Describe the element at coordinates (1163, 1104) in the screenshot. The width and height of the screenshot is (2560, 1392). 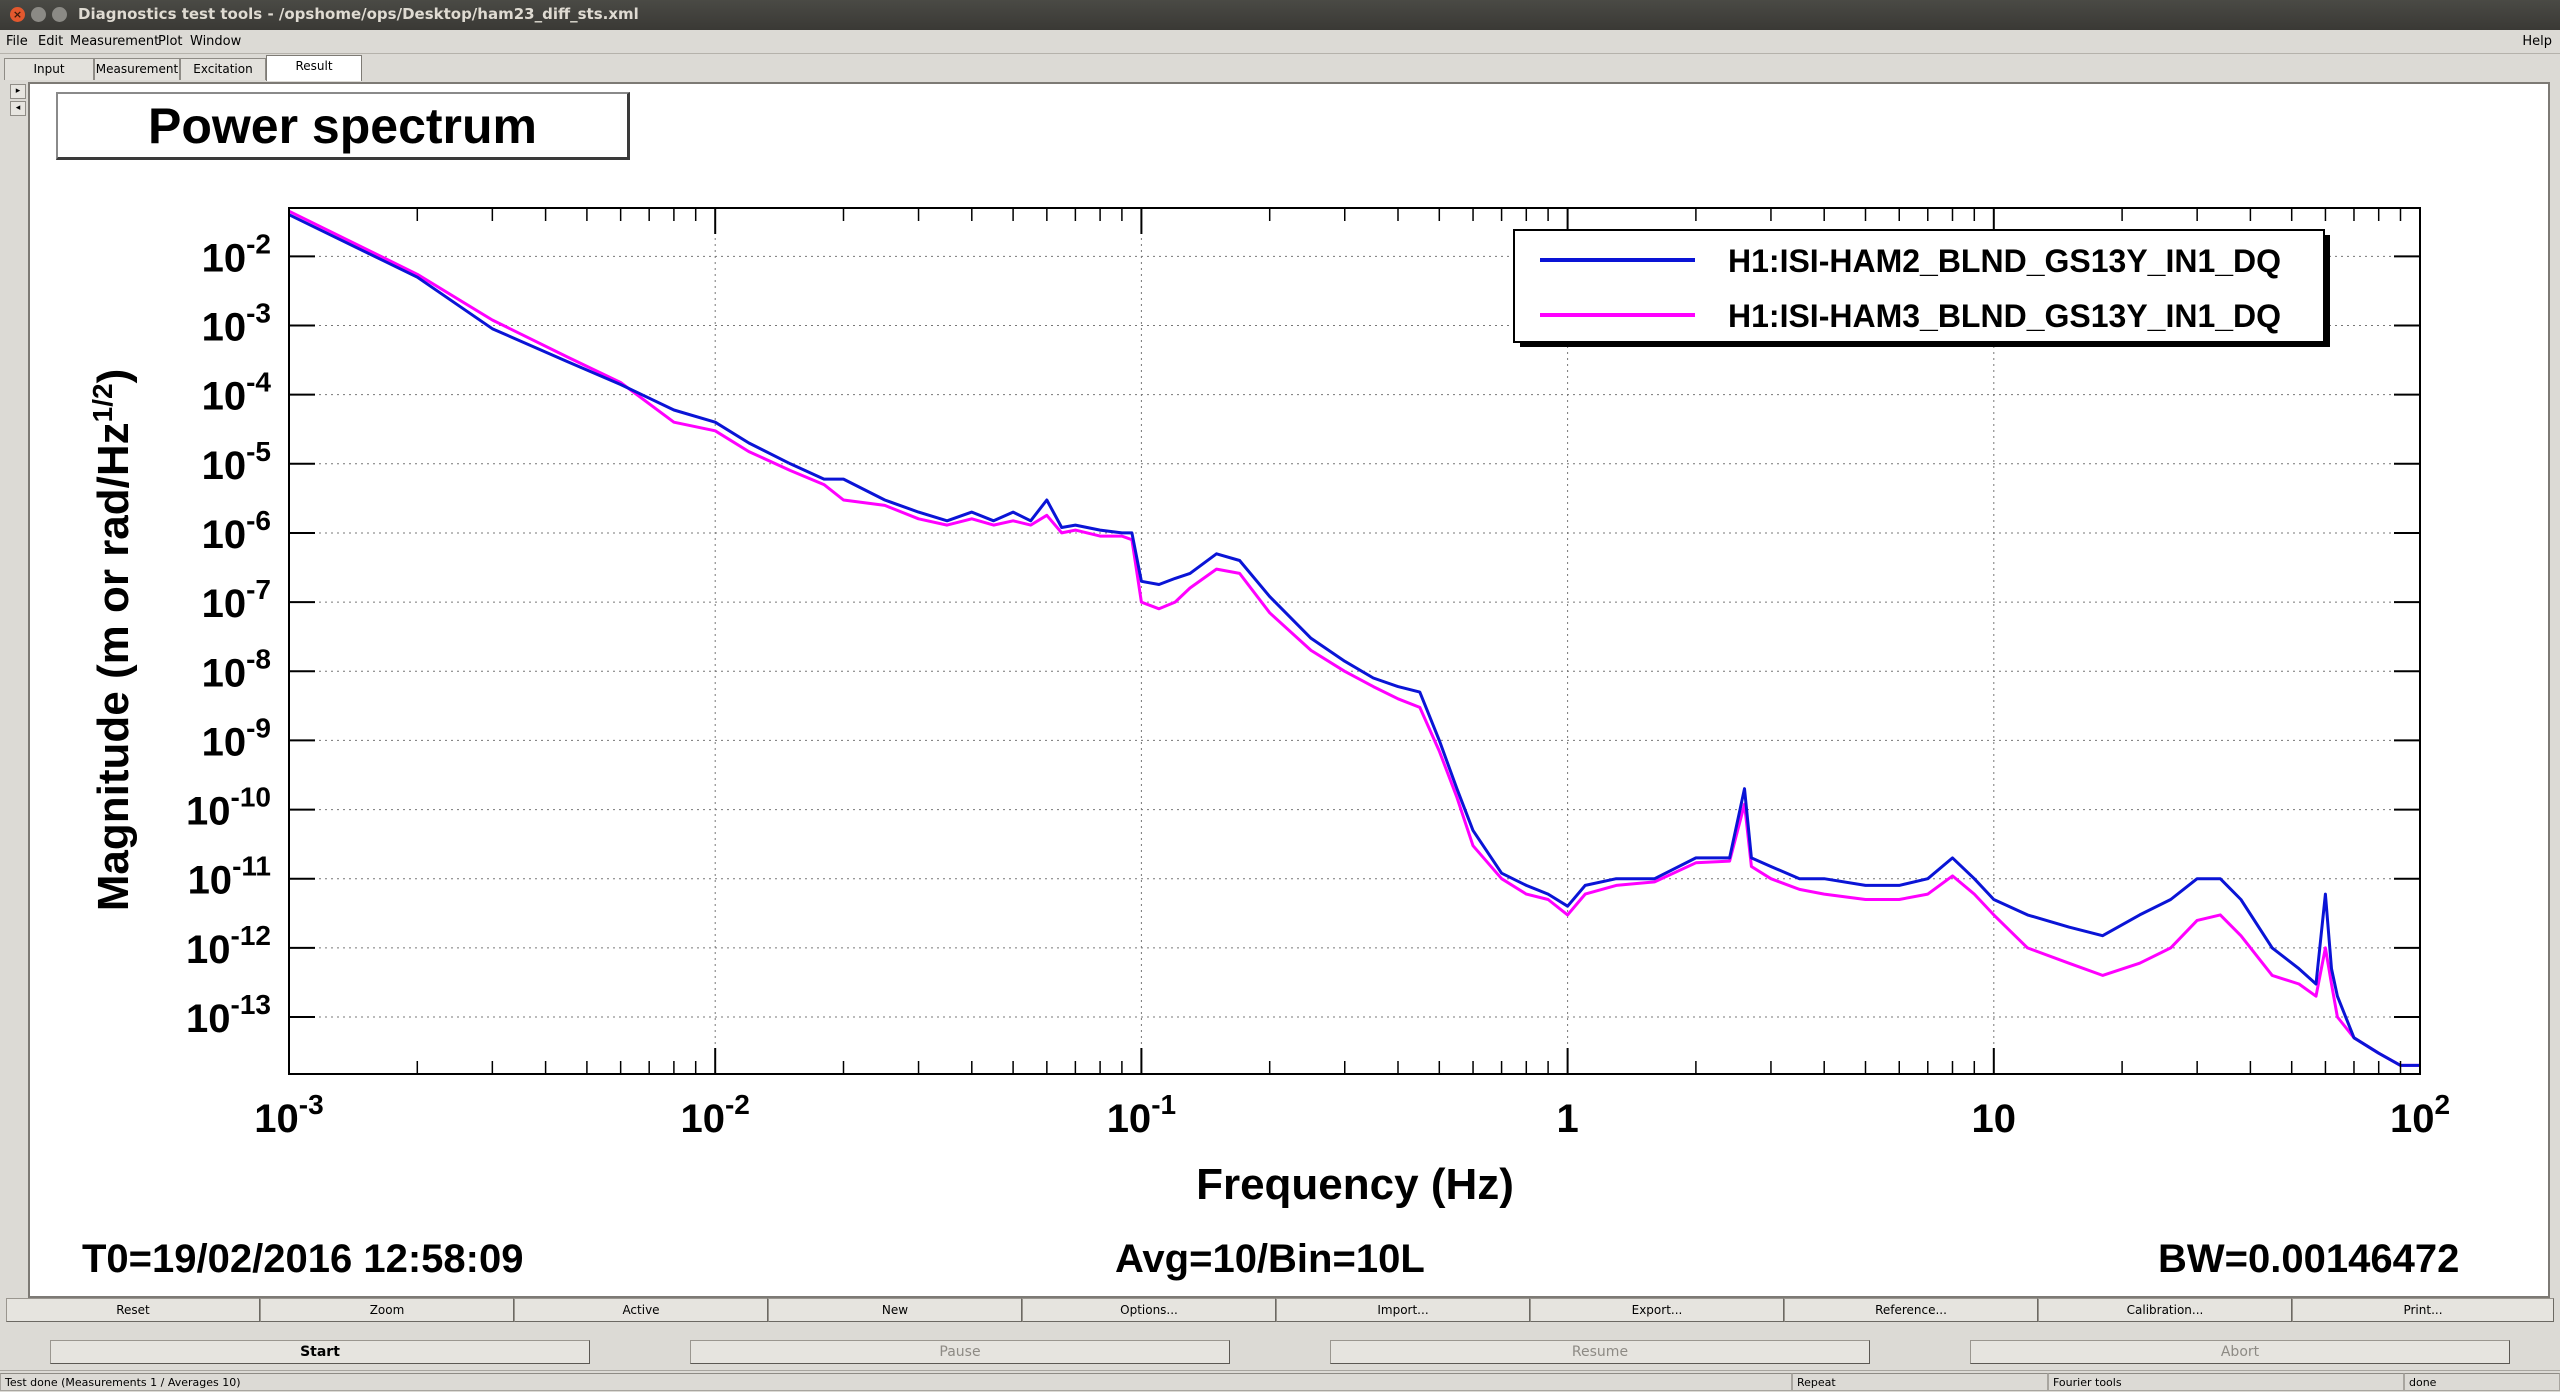
I see `x-tick-label-exp: -1` at that location.